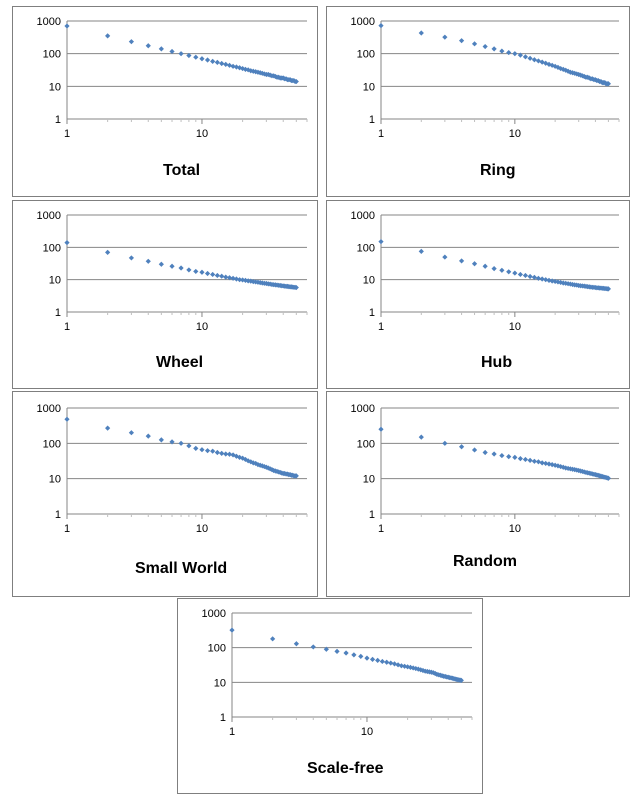 This screenshot has width=631, height=796. What do you see at coordinates (515, 327) in the screenshot?
I see `x-tick-label-hub-10: 10` at bounding box center [515, 327].